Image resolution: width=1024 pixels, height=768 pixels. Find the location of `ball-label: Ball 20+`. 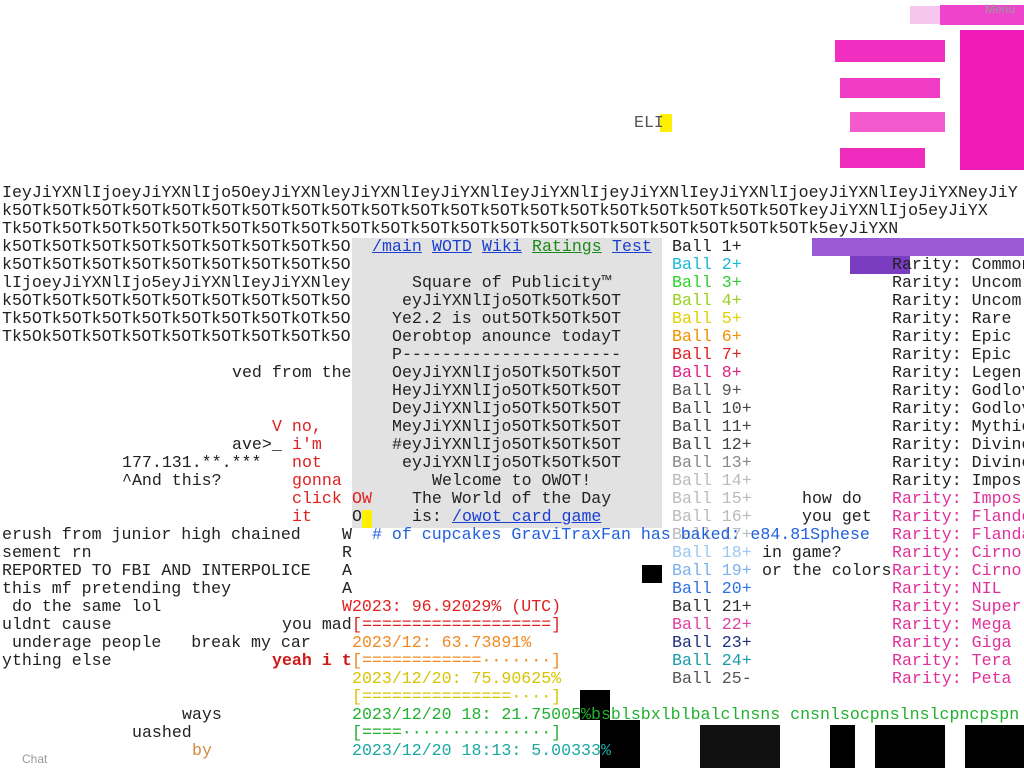

ball-label: Ball 20+ is located at coordinates (712, 588).